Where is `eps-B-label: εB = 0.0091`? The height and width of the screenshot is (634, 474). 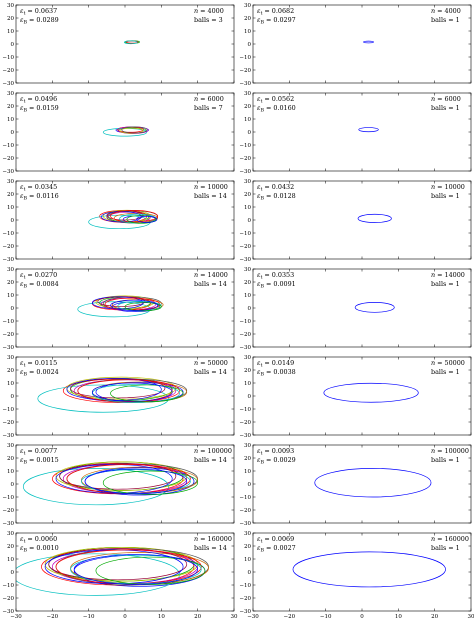 eps-B-label: εB = 0.0091 is located at coordinates (276, 285).